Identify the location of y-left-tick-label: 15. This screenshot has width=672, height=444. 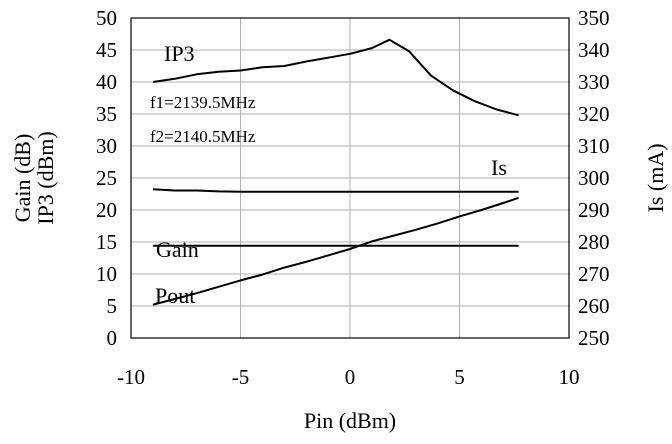
(106, 242).